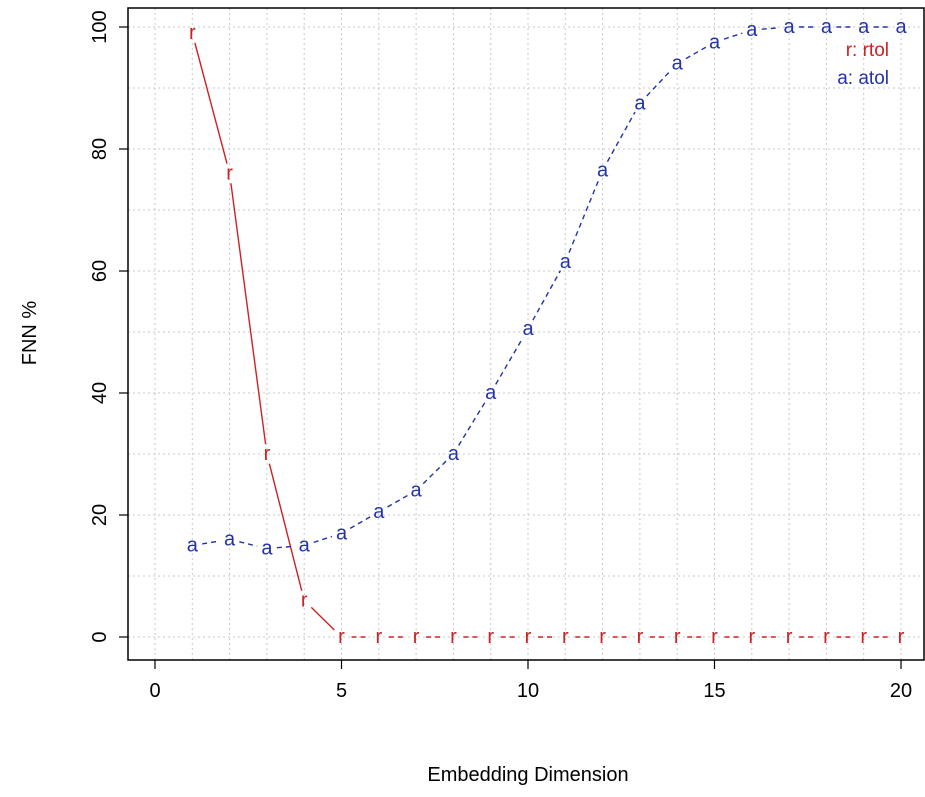  Describe the element at coordinates (867, 50) in the screenshot. I see `legend-entry-rtol: r: rtol` at that location.